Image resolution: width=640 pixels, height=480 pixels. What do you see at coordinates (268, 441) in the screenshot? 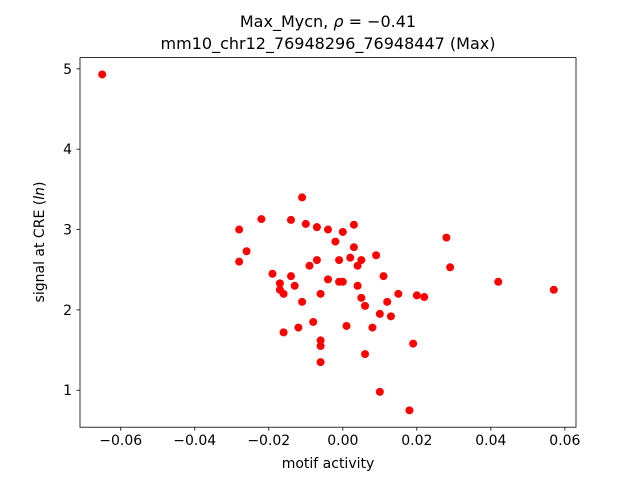
I see `x-tick-label: −0.02` at bounding box center [268, 441].